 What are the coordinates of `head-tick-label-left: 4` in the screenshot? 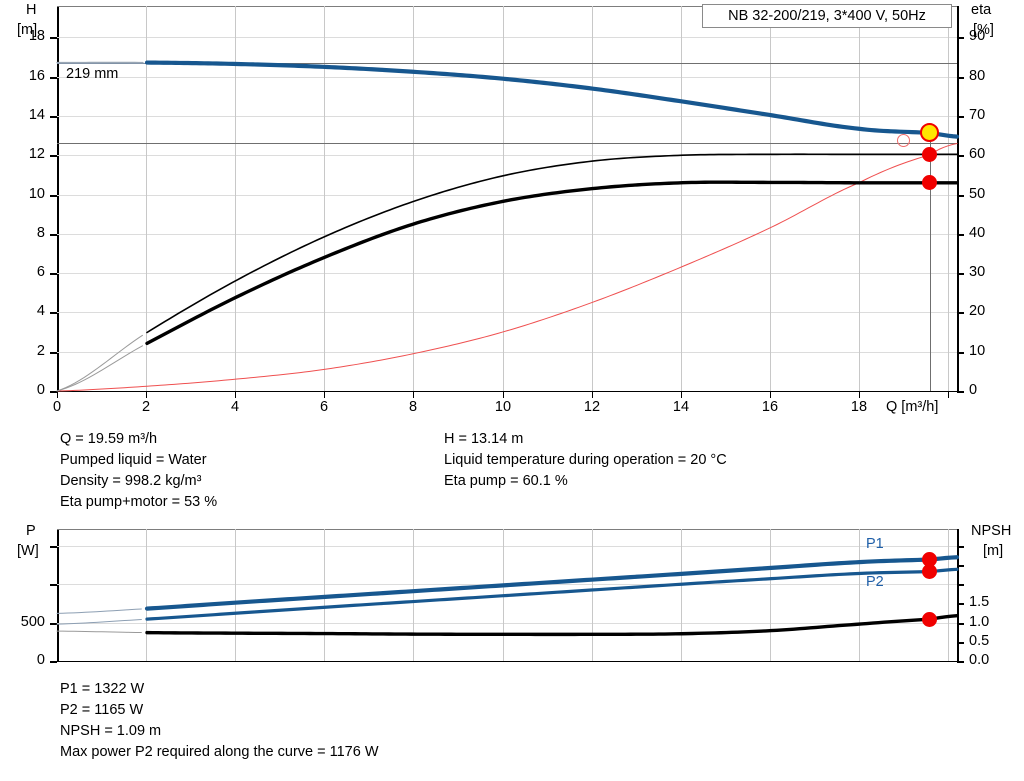 It's located at (40, 311).